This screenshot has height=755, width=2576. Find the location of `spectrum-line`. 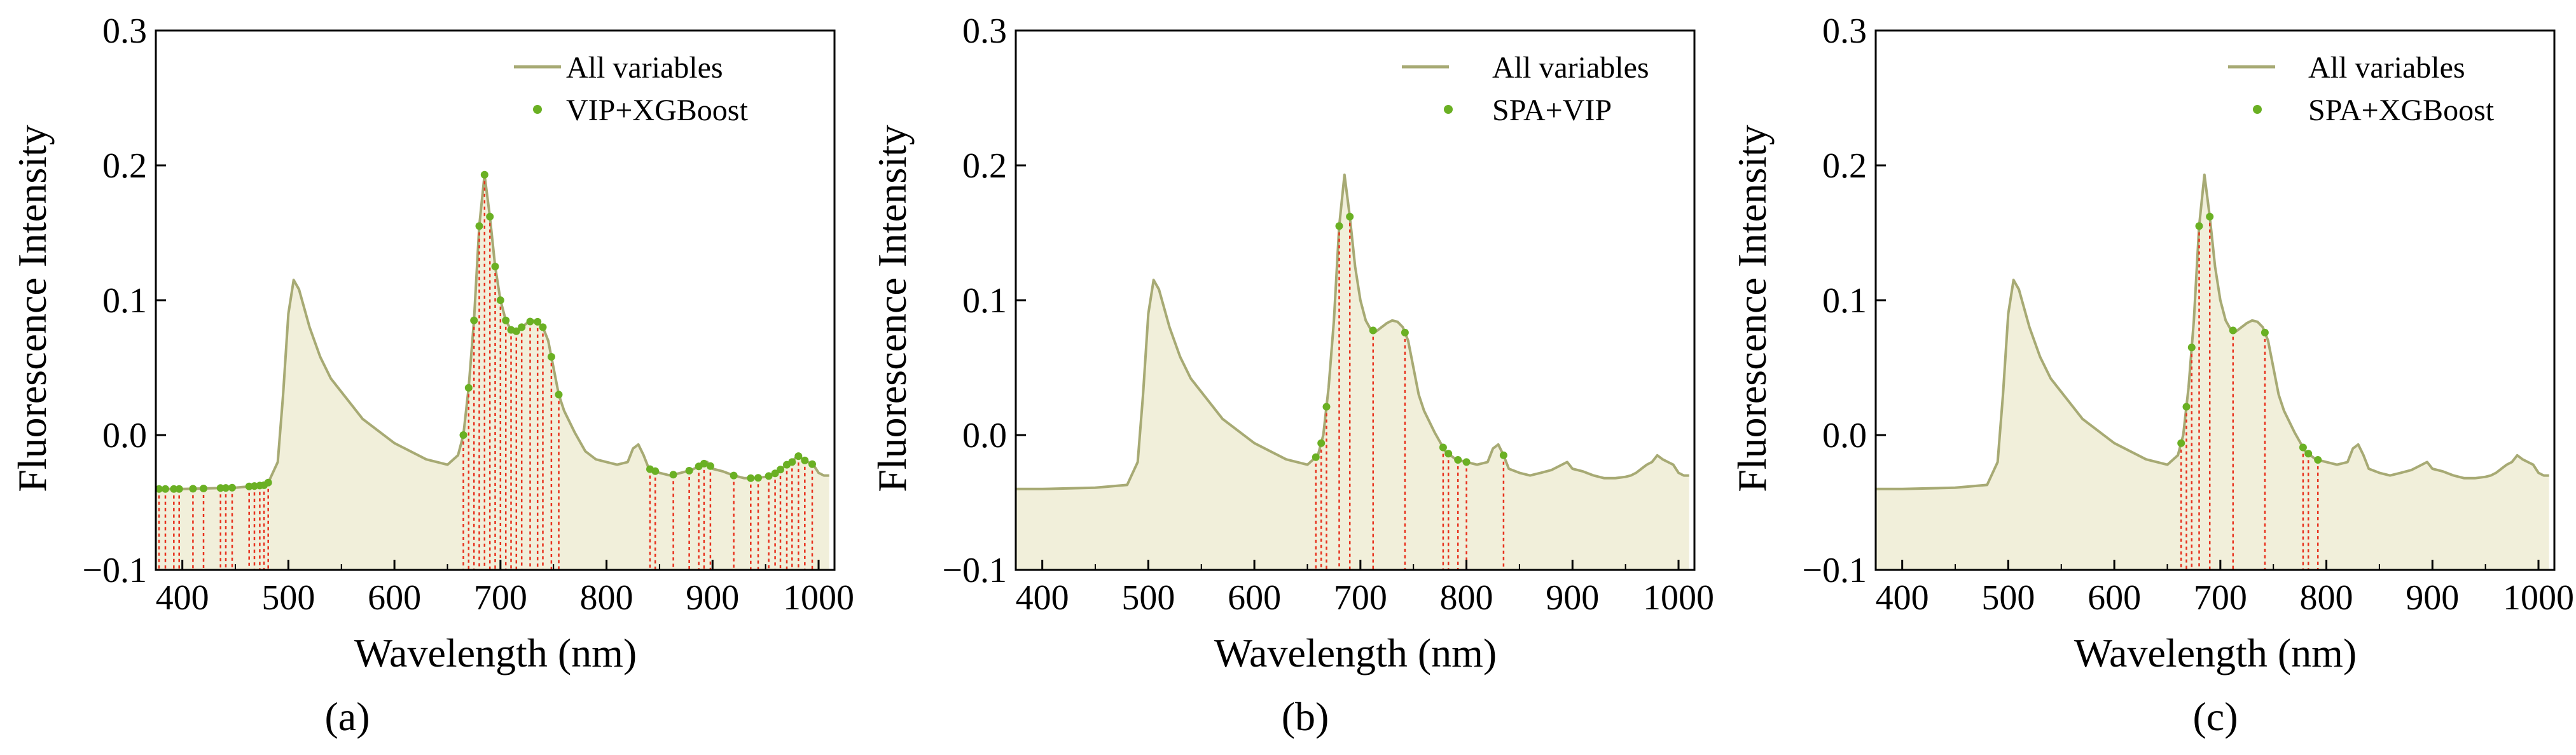

spectrum-line is located at coordinates (1352, 331).